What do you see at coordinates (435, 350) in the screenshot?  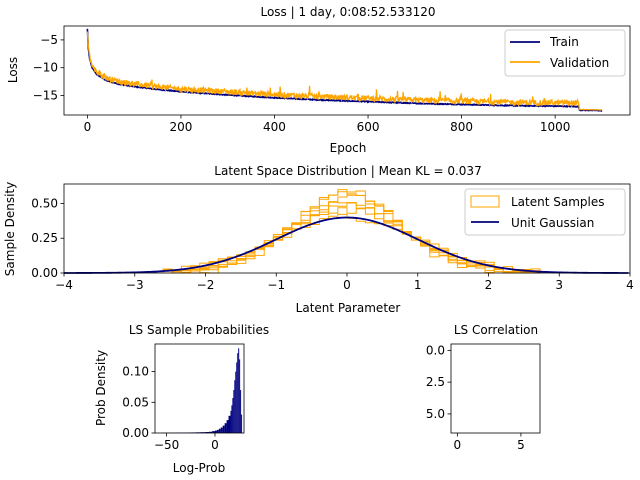 I see `corr-ytick-label: 0.0` at bounding box center [435, 350].